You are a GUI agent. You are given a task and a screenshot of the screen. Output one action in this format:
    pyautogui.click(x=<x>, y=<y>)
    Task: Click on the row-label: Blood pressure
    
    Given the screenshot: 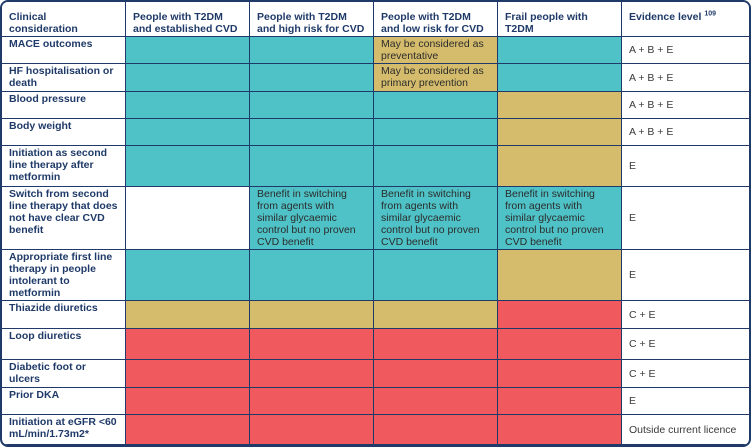 What is the action you would take?
    pyautogui.click(x=64, y=105)
    